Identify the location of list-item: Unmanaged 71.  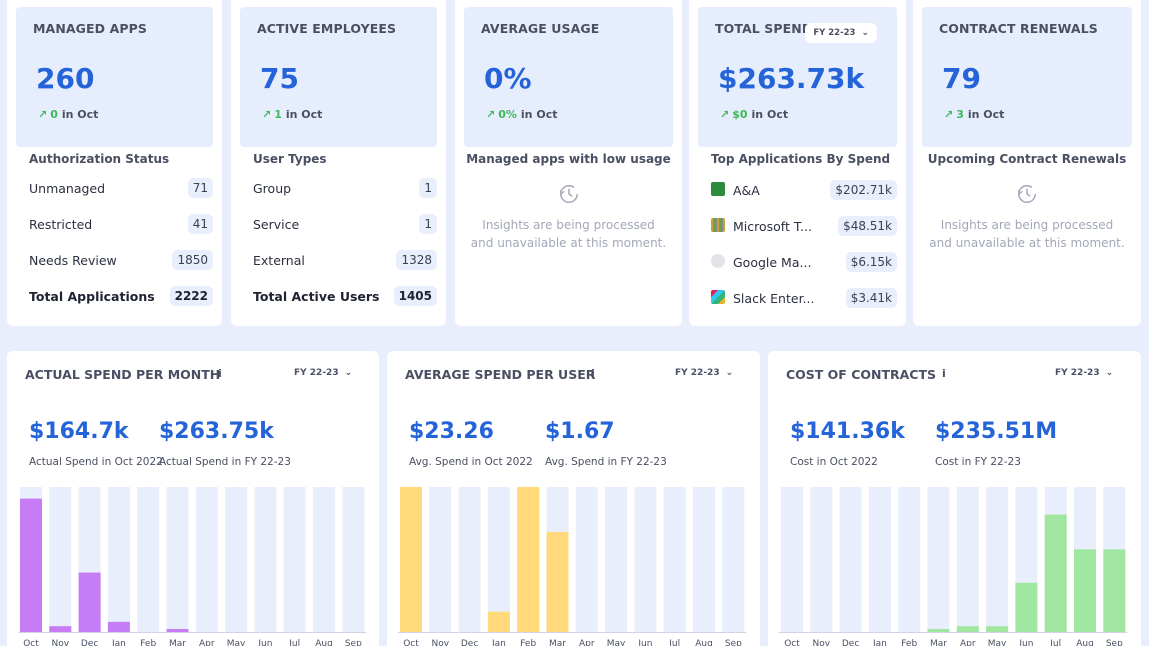
(121, 189).